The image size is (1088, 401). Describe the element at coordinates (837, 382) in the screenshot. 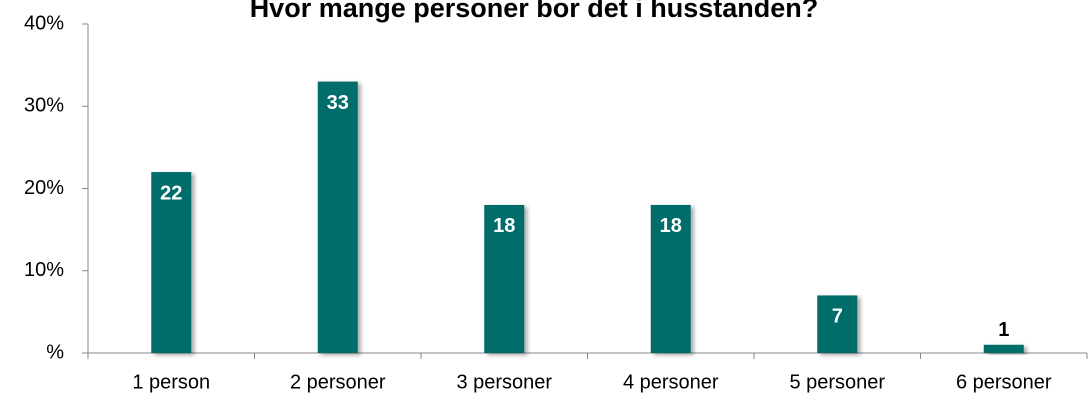

I see `x-tick-label: 5 personer` at that location.